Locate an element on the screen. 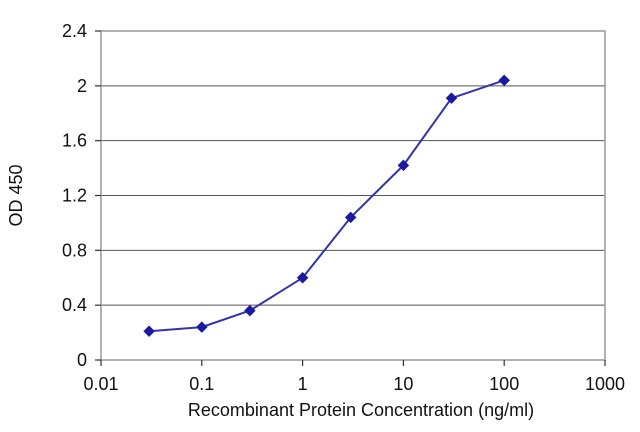  x-tick-label: 0.1 is located at coordinates (201, 384).